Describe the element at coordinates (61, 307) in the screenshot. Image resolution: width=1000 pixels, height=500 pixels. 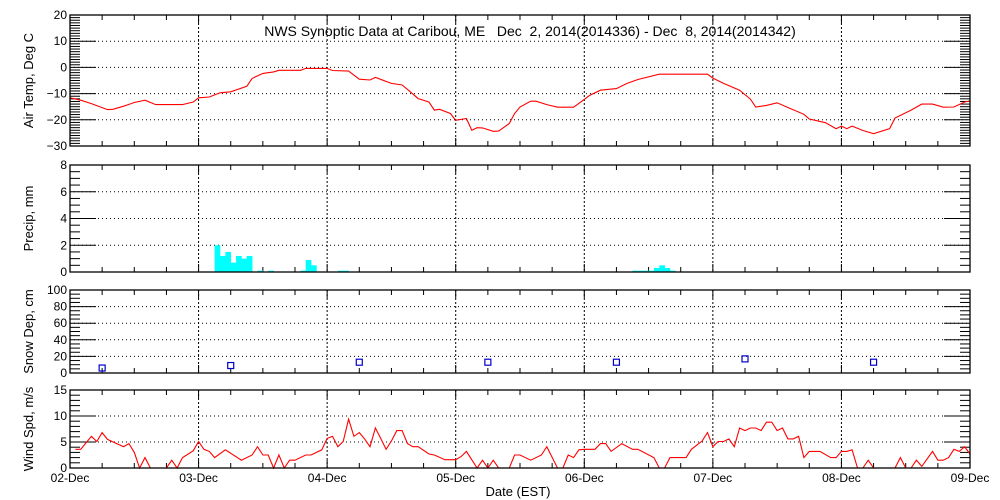
I see `y-tick-label: 80` at that location.